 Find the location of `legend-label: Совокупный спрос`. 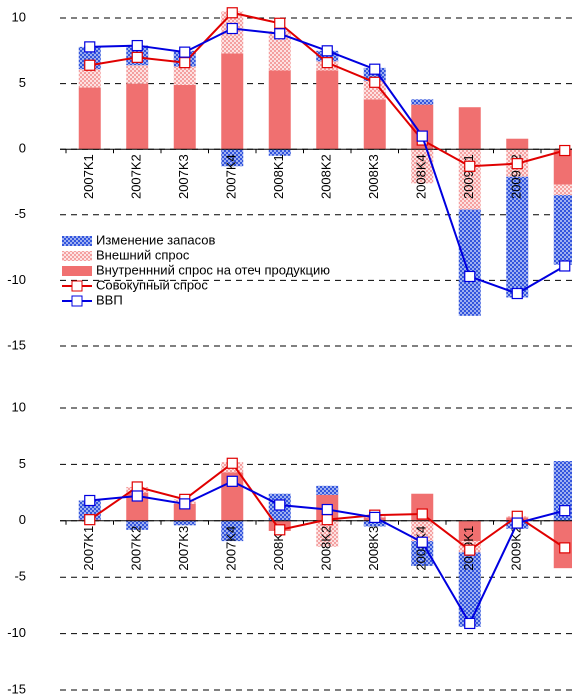

legend-label: Совокупный спрос is located at coordinates (152, 284).